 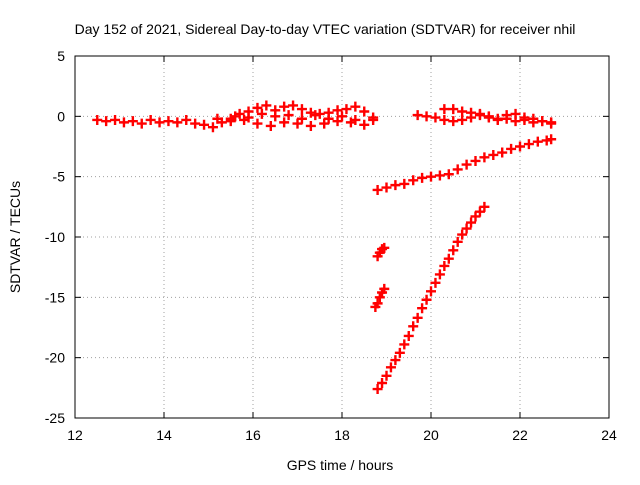 What do you see at coordinates (55, 418) in the screenshot?
I see `y-tick-label: -25` at bounding box center [55, 418].